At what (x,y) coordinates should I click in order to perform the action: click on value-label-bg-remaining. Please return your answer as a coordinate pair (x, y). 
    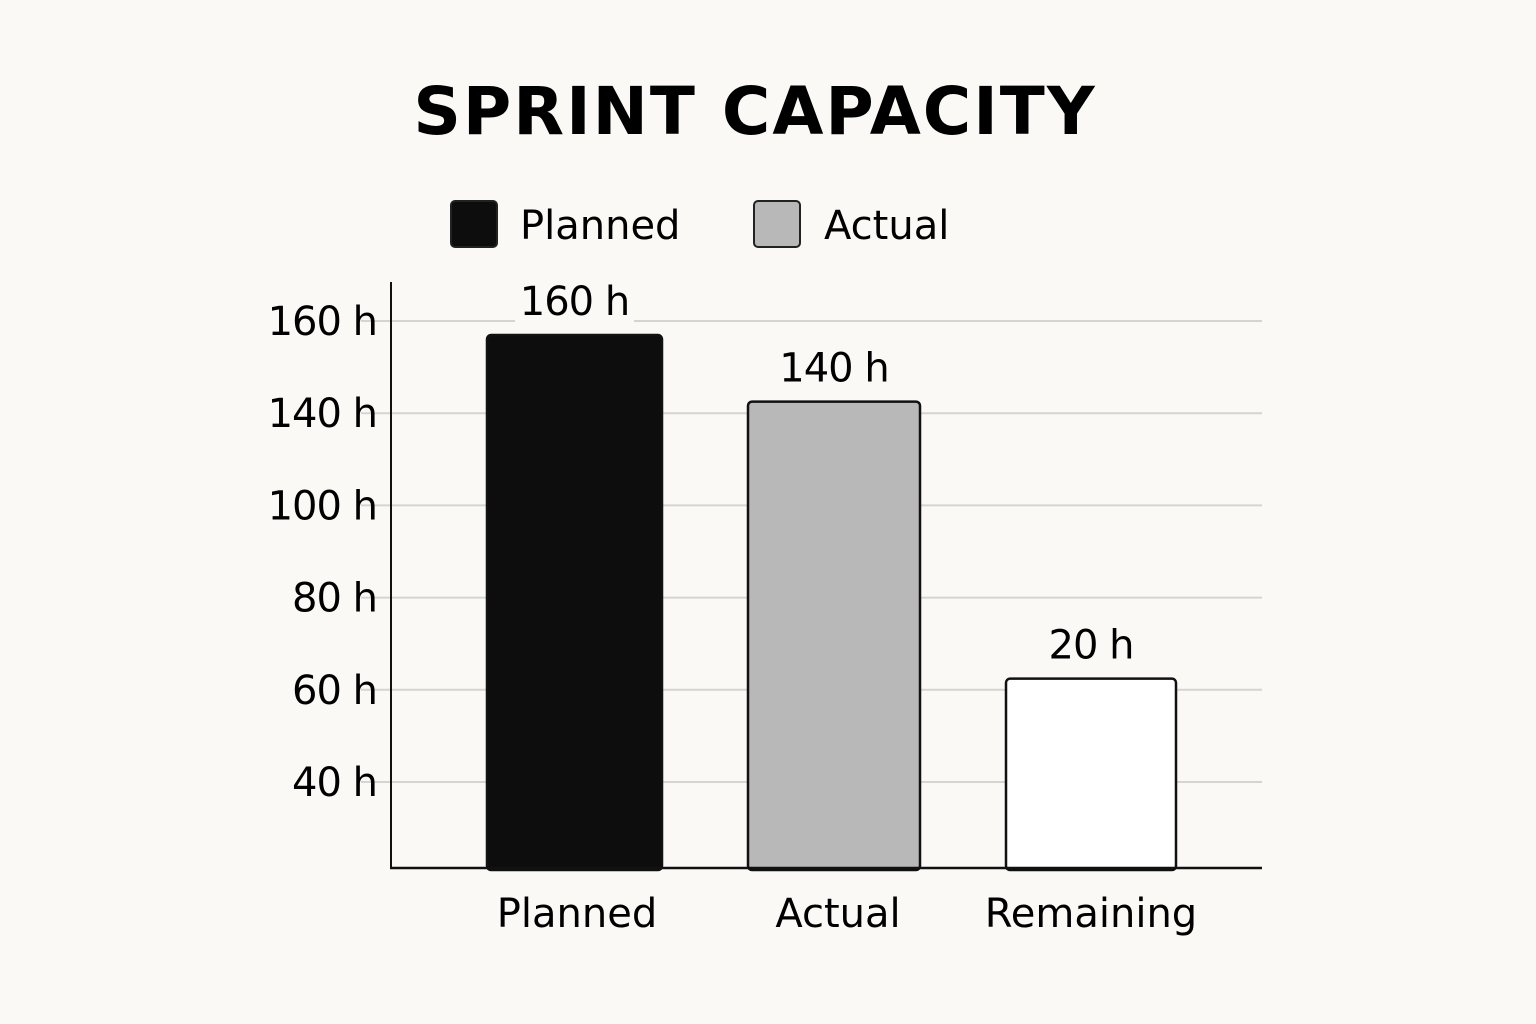
    Looking at the image, I should click on (1091, 644).